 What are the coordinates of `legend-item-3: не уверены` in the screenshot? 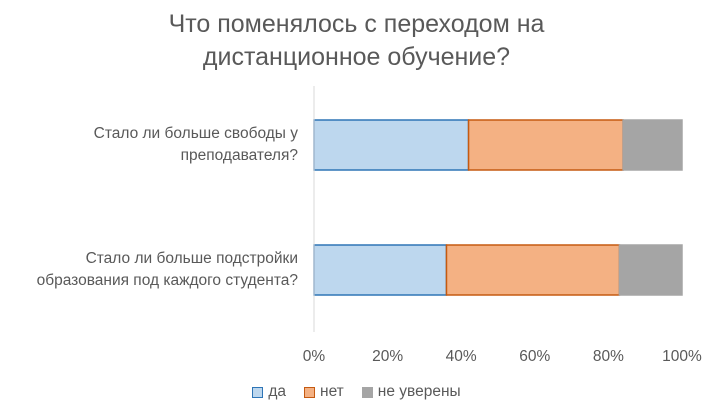 It's located at (411, 392).